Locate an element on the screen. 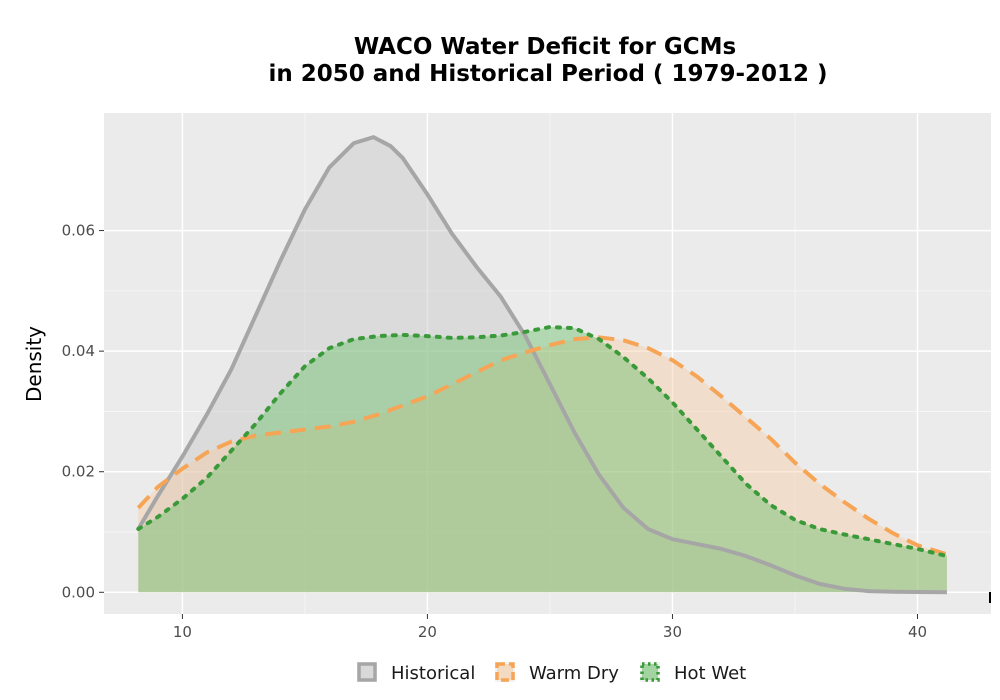  legend-key-fill-hot-wet is located at coordinates (650, 672).